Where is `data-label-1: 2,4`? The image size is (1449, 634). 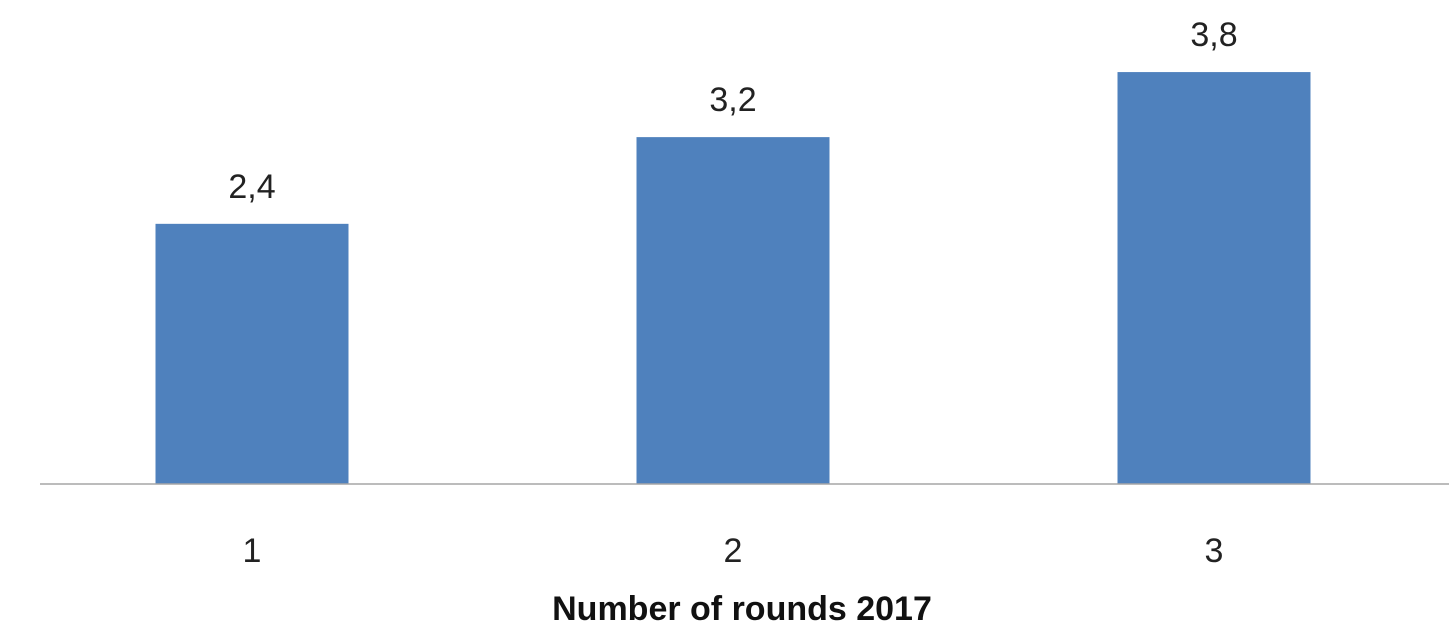 data-label-1: 2,4 is located at coordinates (251, 187).